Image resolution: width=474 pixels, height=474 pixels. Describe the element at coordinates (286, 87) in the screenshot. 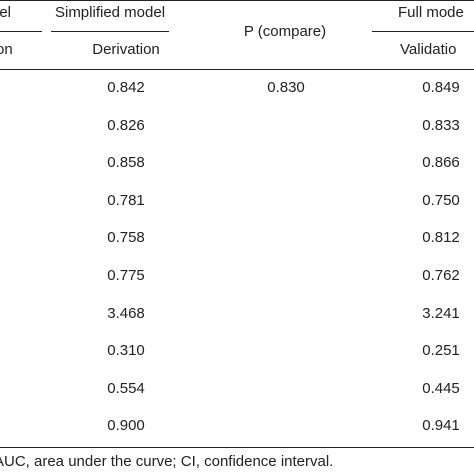

I see `cell-p-compare: 0.830` at that location.